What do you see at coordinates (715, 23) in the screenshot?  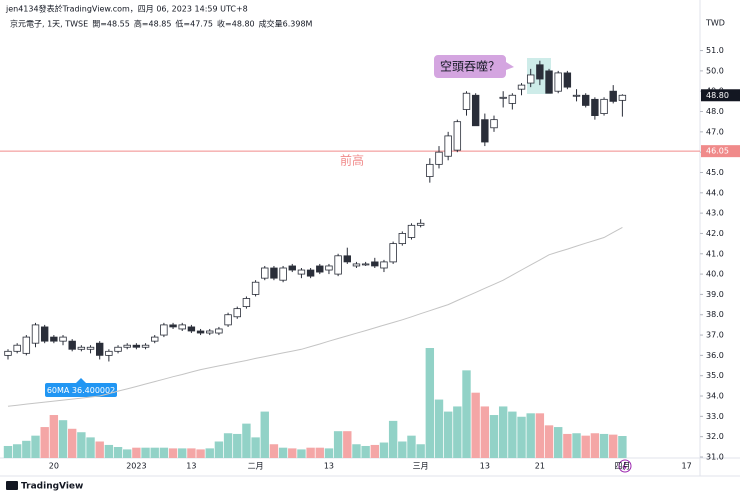 I see `currency: TWD` at bounding box center [715, 23].